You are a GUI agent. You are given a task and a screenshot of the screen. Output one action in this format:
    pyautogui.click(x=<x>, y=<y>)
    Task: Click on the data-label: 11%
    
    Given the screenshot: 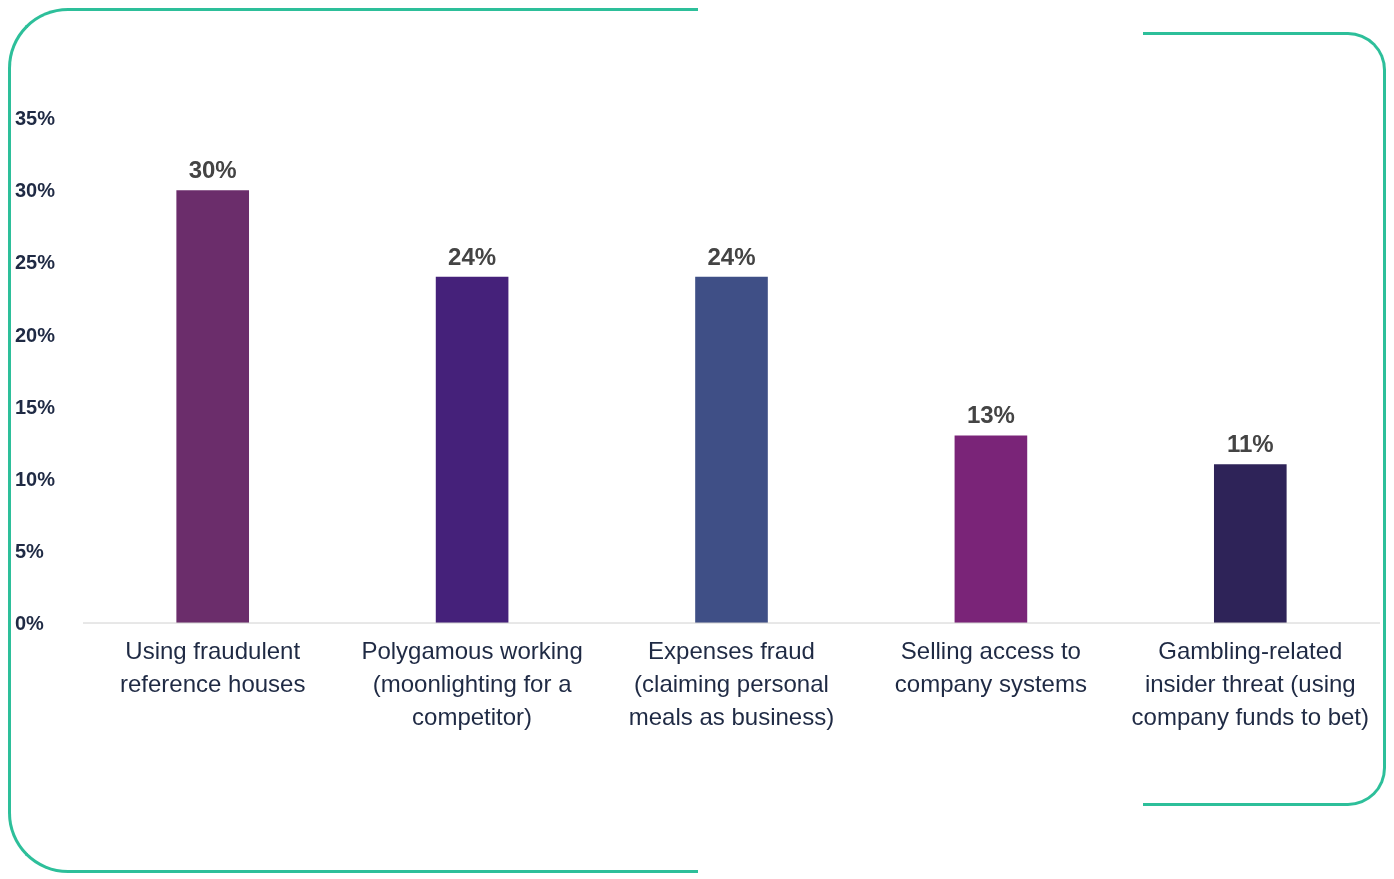 What is the action you would take?
    pyautogui.click(x=1250, y=444)
    